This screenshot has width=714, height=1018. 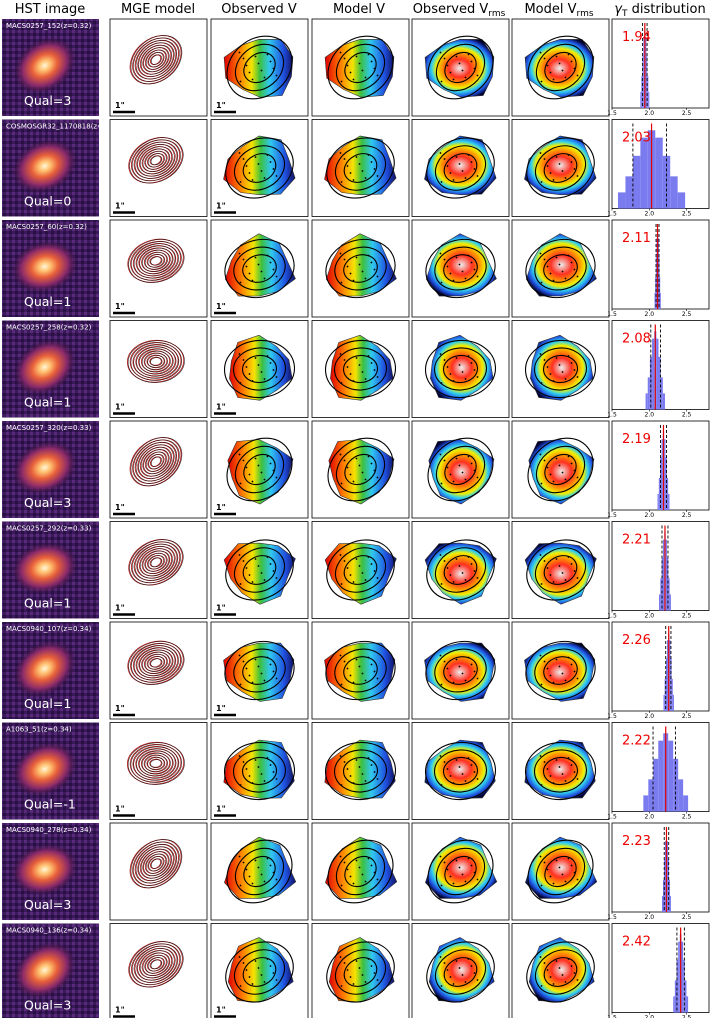 I want to click on gamma-value: 2.21, so click(x=636, y=540).